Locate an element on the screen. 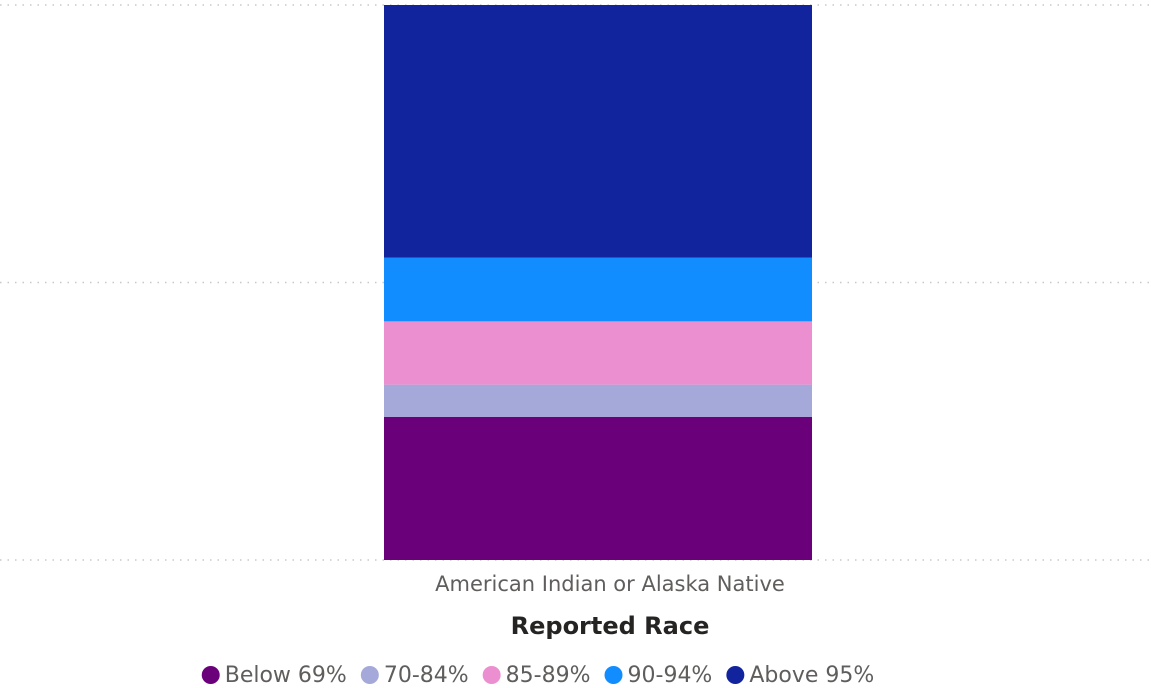 The image size is (1151, 688). legend-label: 90-94% is located at coordinates (670, 675).